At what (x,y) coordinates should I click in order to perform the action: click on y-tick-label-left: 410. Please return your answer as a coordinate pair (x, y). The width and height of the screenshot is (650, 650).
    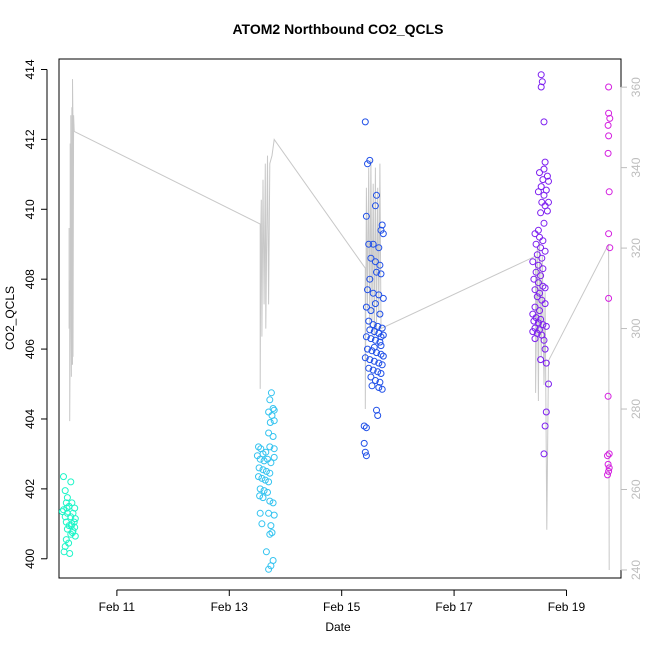
    Looking at the image, I should click on (30, 209).